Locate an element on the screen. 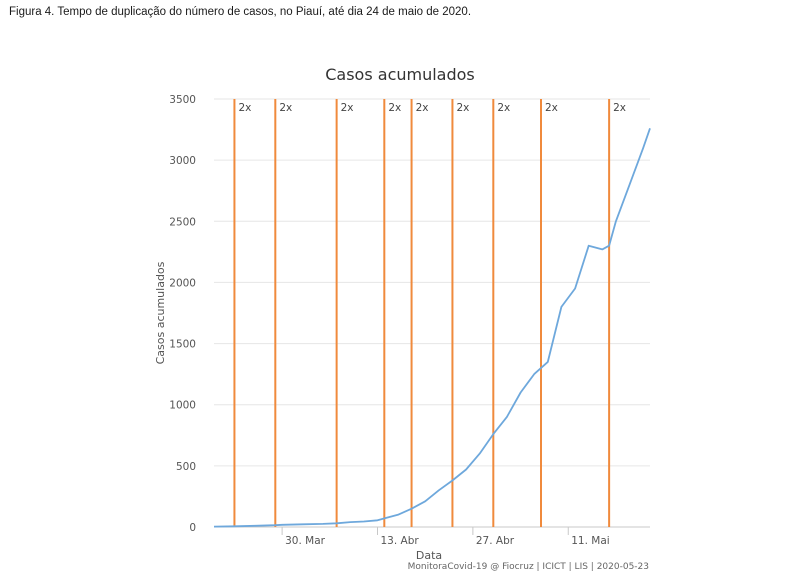 The width and height of the screenshot is (790, 575). y-tick-label: 500 is located at coordinates (186, 467).